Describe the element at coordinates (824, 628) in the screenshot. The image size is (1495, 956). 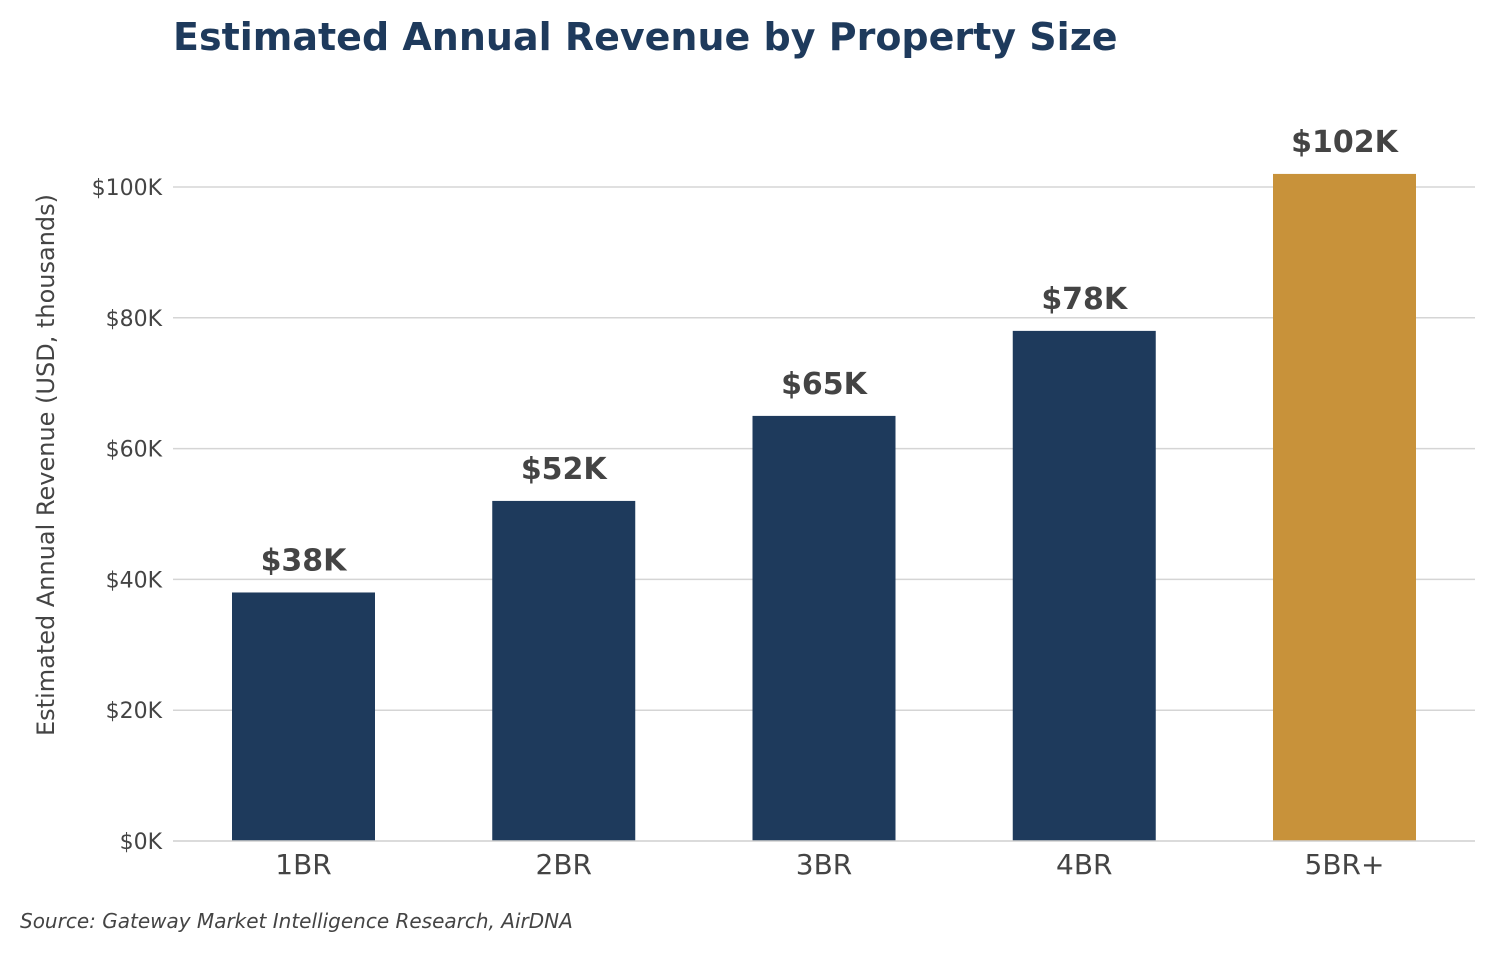
I see `bar-3br` at that location.